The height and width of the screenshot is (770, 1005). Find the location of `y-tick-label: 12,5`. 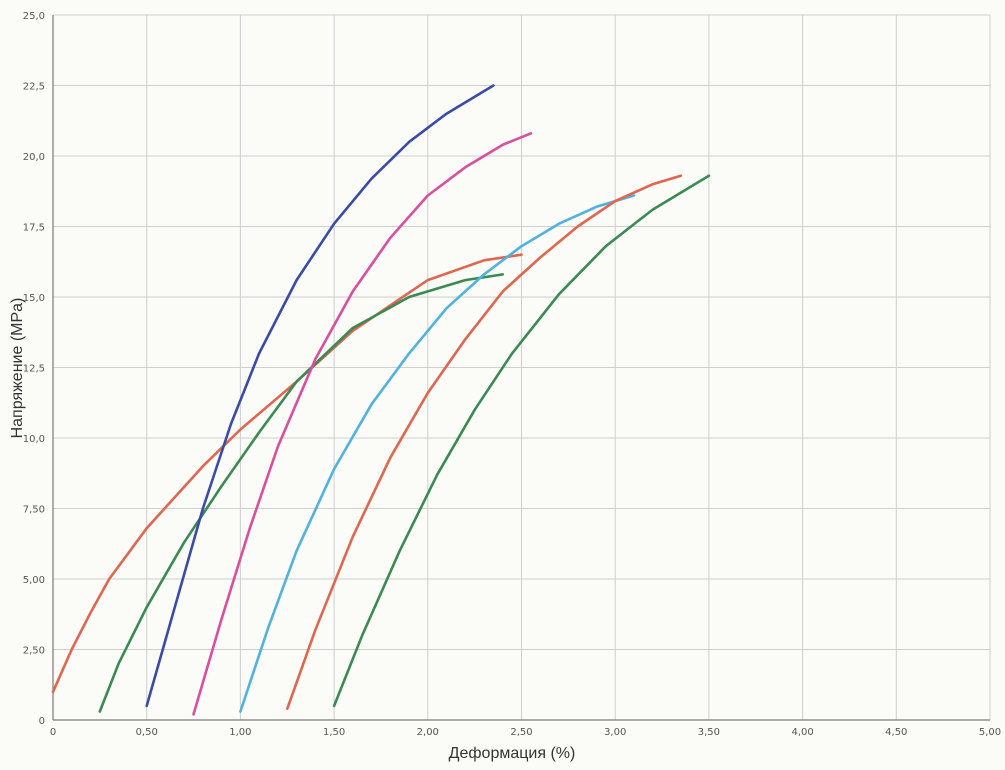

y-tick-label: 12,5 is located at coordinates (34, 369).